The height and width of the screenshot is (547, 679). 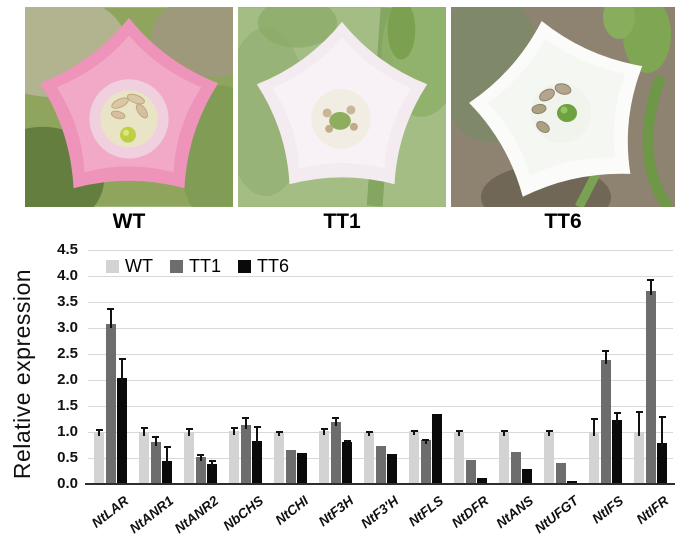 What do you see at coordinates (425, 511) in the screenshot?
I see `x-label-NtFLS: NtFLS` at bounding box center [425, 511].